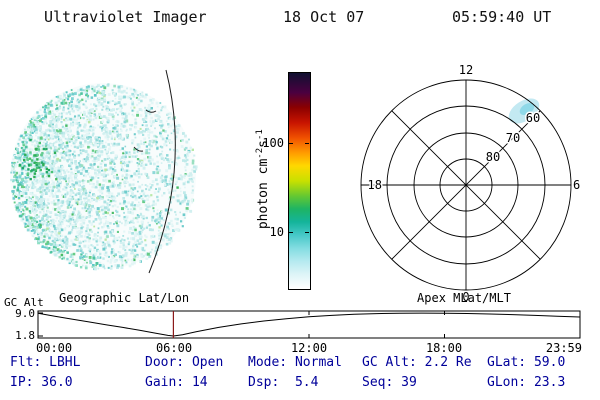 The width and height of the screenshot is (600, 400). Describe the element at coordinates (444, 348) in the screenshot. I see `ts-xtick-1800: 18:00` at that location.